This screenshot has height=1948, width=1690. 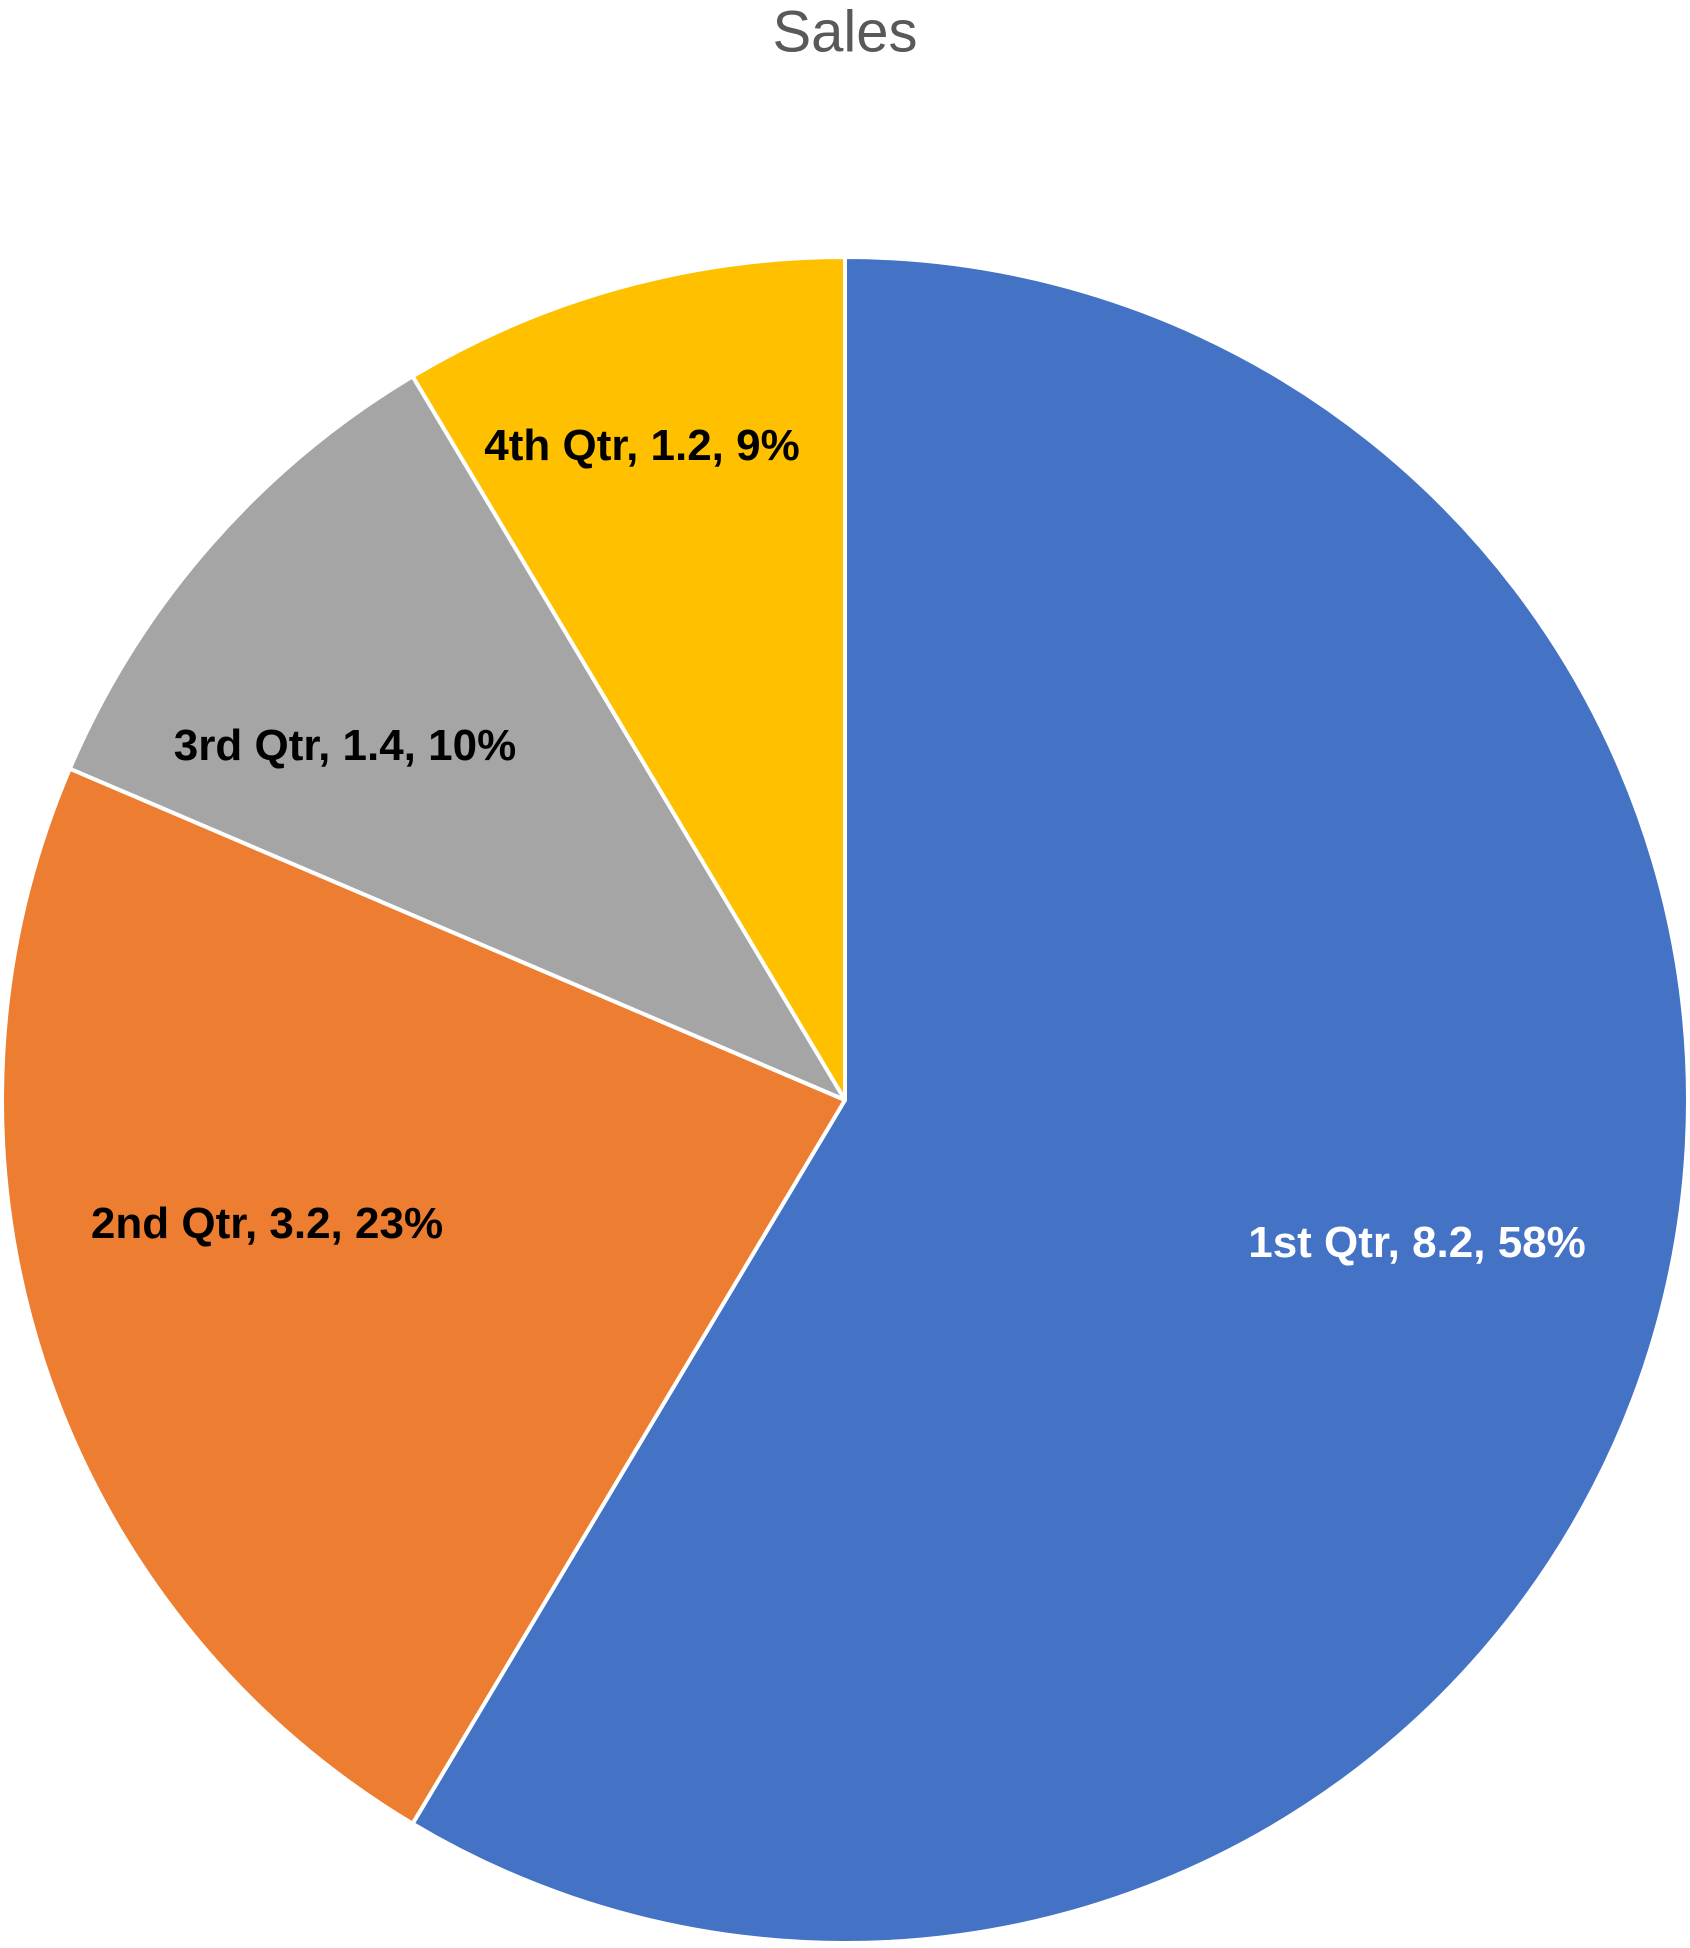 What do you see at coordinates (642, 445) in the screenshot?
I see `data-label: 4th Qtr, 1.2, 9%` at bounding box center [642, 445].